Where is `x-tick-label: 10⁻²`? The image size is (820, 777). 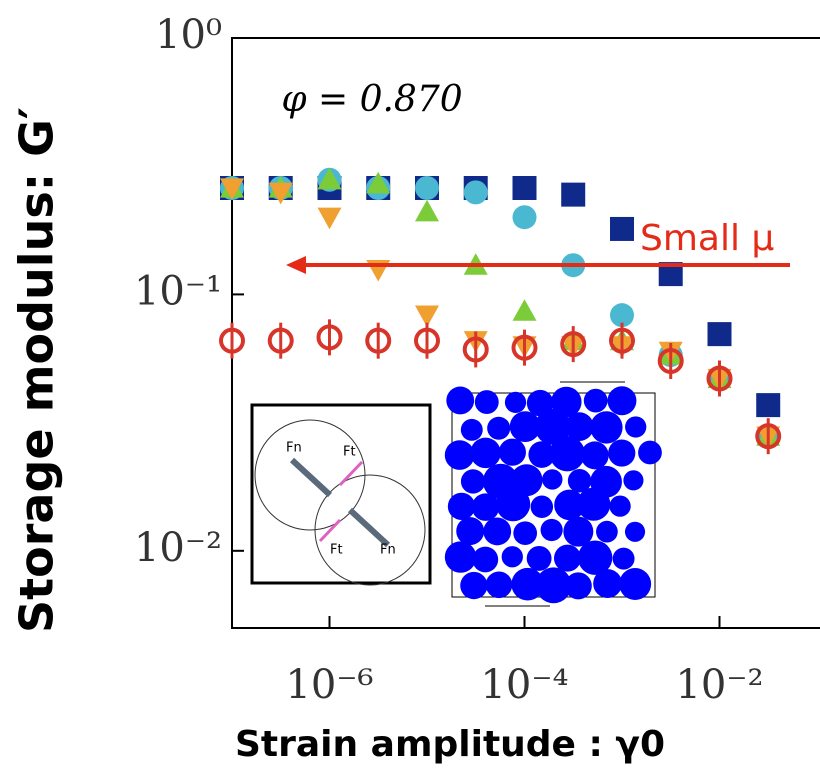 x-tick-label: 10⁻² is located at coordinates (719, 685).